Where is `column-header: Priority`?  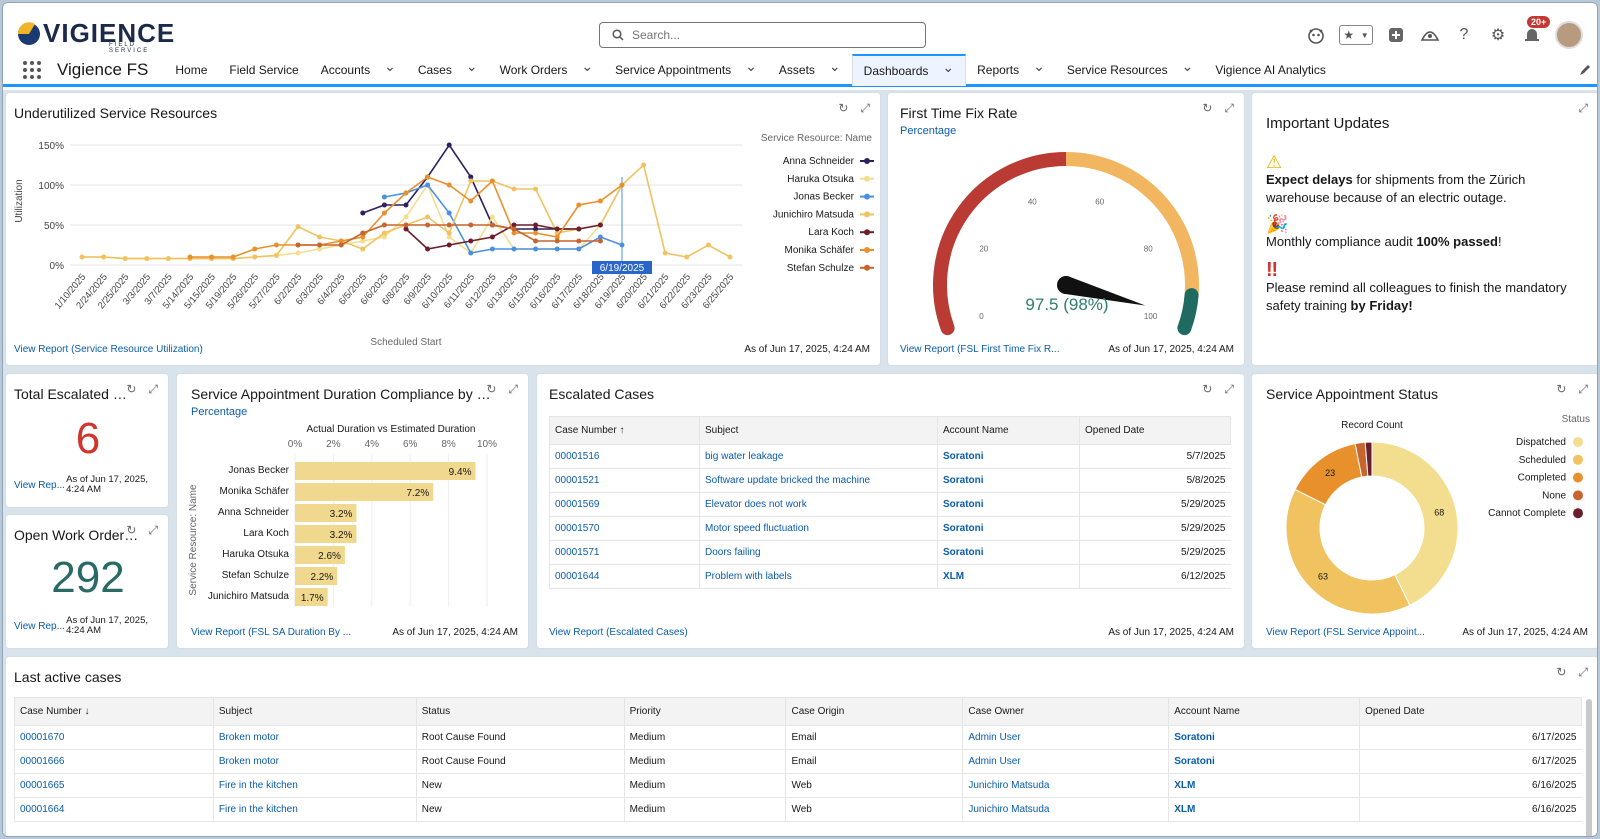
column-header: Priority is located at coordinates (705, 711).